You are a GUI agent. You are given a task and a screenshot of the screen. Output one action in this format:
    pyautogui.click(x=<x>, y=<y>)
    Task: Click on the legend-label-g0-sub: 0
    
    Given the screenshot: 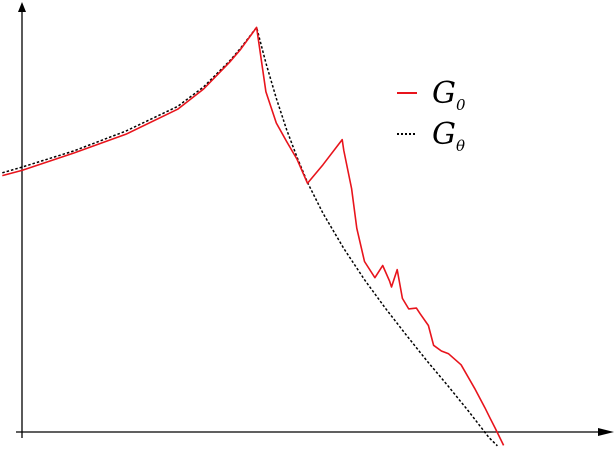 What is the action you would take?
    pyautogui.click(x=461, y=105)
    